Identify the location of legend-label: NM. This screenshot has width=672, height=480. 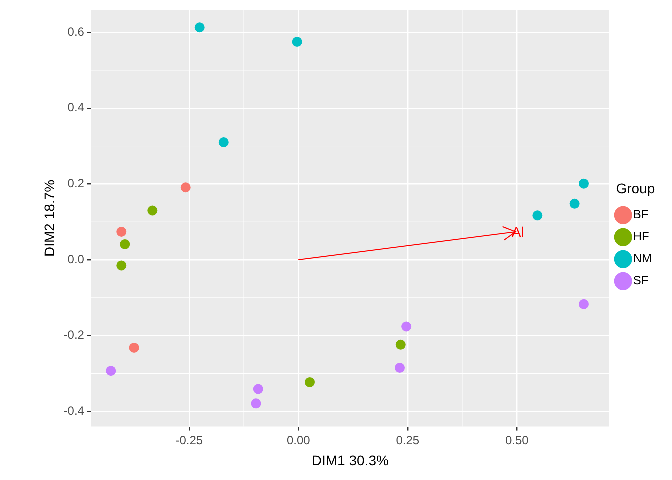
(642, 259).